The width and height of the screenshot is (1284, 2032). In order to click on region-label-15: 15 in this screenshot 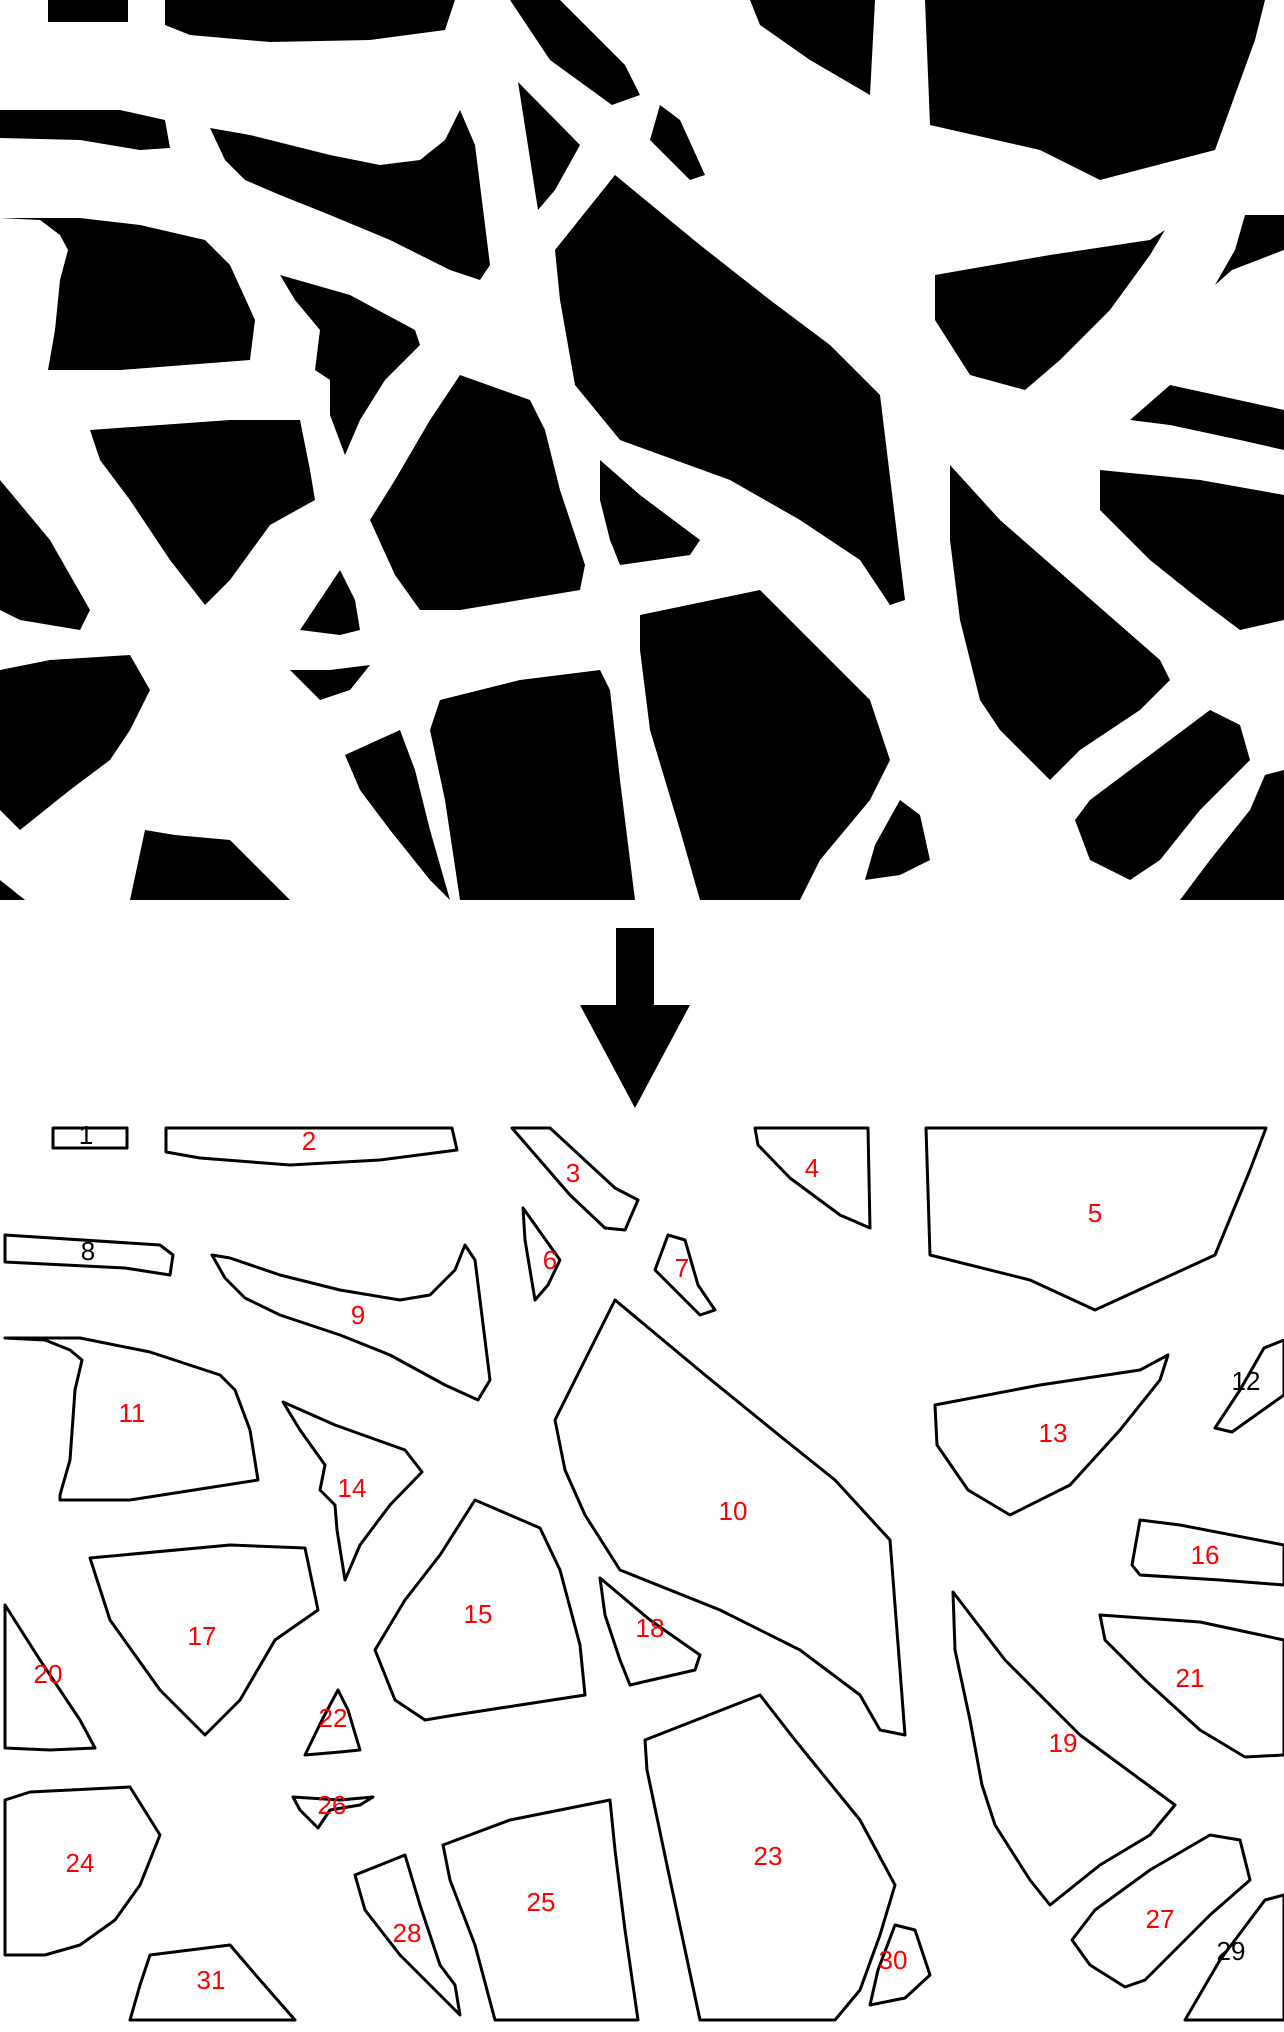, I will do `click(478, 1614)`.